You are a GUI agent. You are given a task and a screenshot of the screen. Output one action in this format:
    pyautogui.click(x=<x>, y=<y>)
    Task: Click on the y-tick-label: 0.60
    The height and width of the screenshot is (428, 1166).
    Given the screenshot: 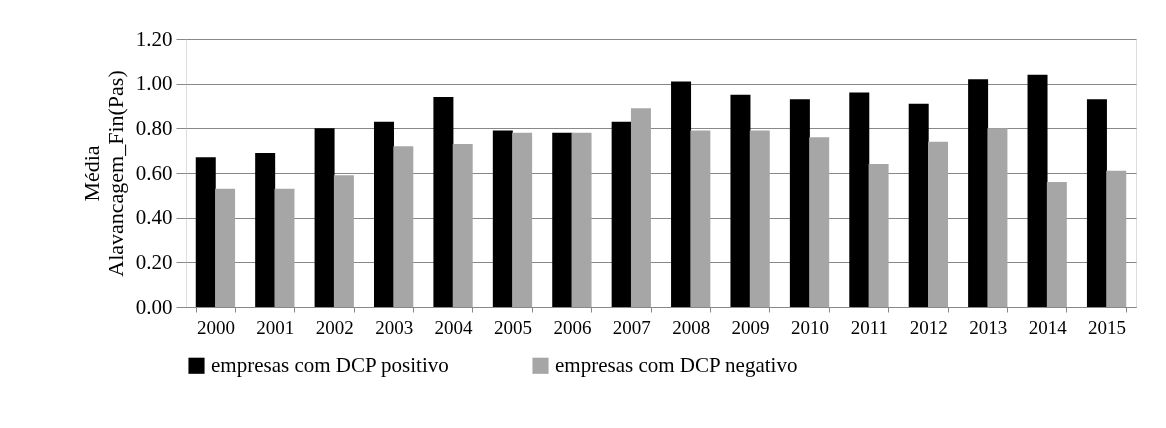 What is the action you would take?
    pyautogui.click(x=154, y=172)
    